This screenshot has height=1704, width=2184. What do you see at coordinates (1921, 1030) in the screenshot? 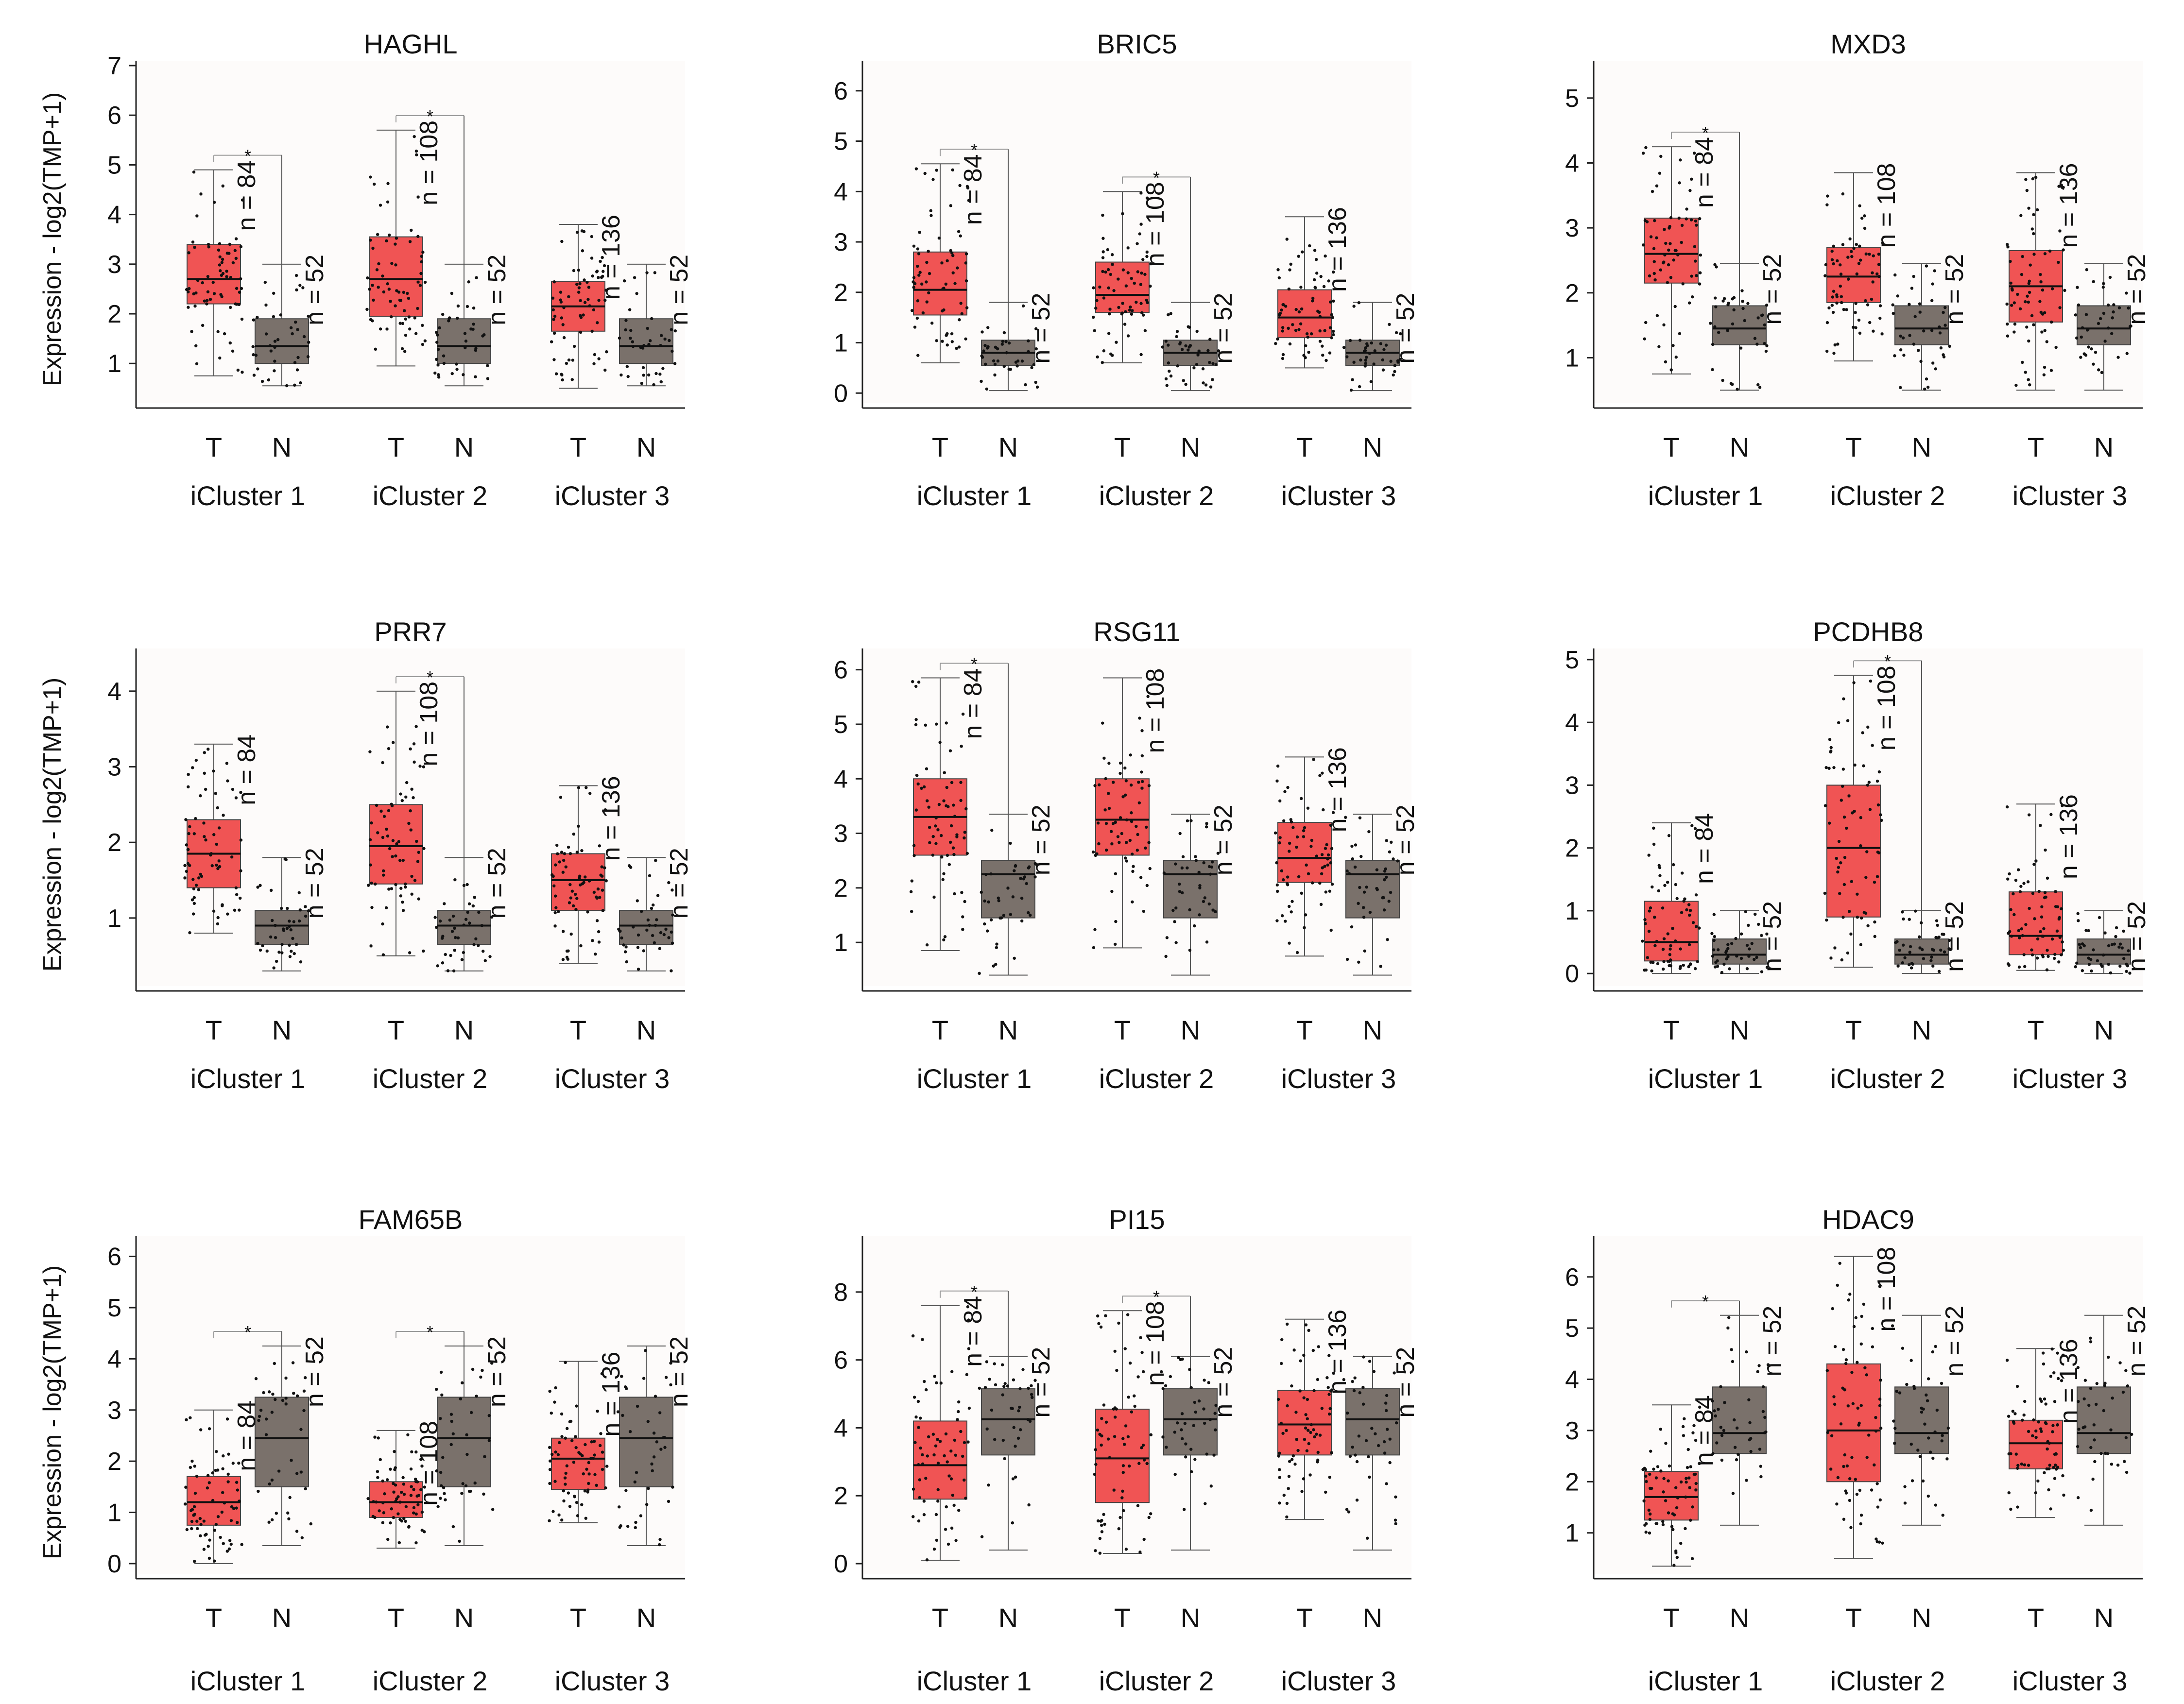
I see `x-tick-label-n: N` at bounding box center [1921, 1030].